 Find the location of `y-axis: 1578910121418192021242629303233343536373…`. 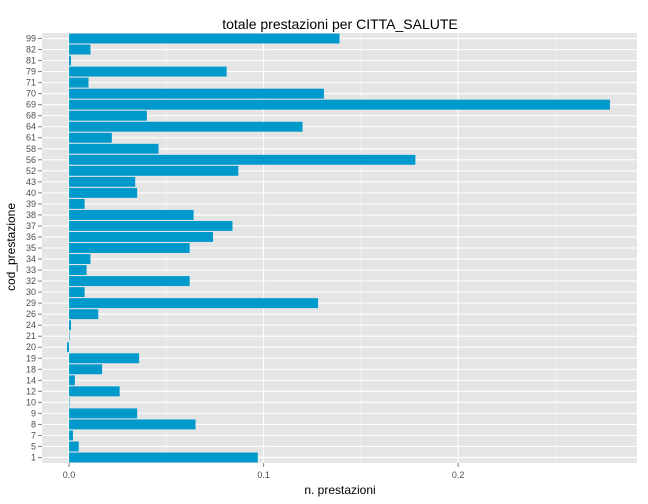

y-axis: 1578910121418192021242629303233343536373… is located at coordinates (34, 248).